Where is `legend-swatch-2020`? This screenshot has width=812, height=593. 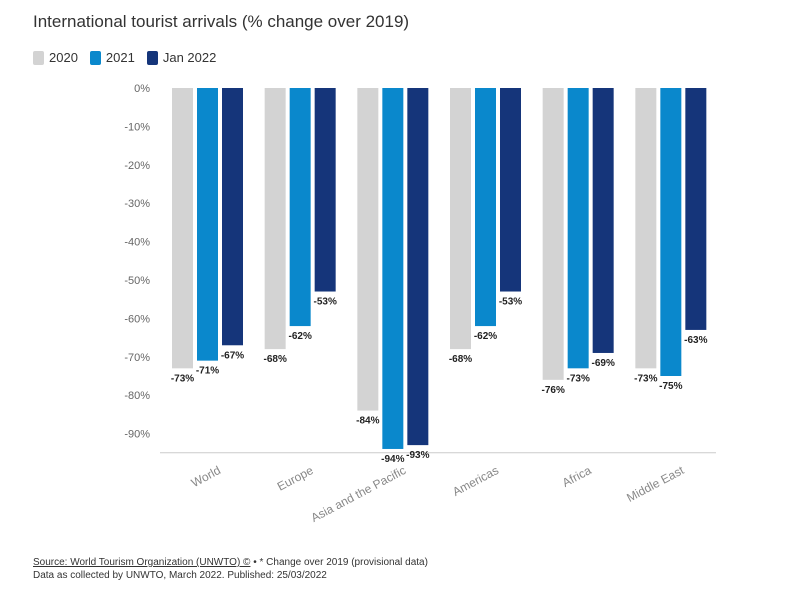 legend-swatch-2020 is located at coordinates (38, 57).